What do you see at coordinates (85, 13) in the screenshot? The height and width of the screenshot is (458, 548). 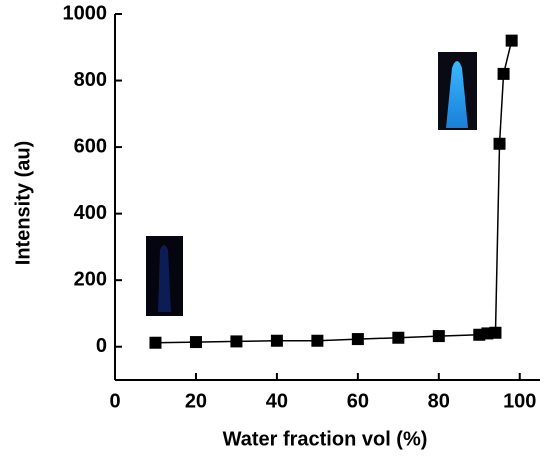 I see `y-tick-label: 1000` at bounding box center [85, 13].